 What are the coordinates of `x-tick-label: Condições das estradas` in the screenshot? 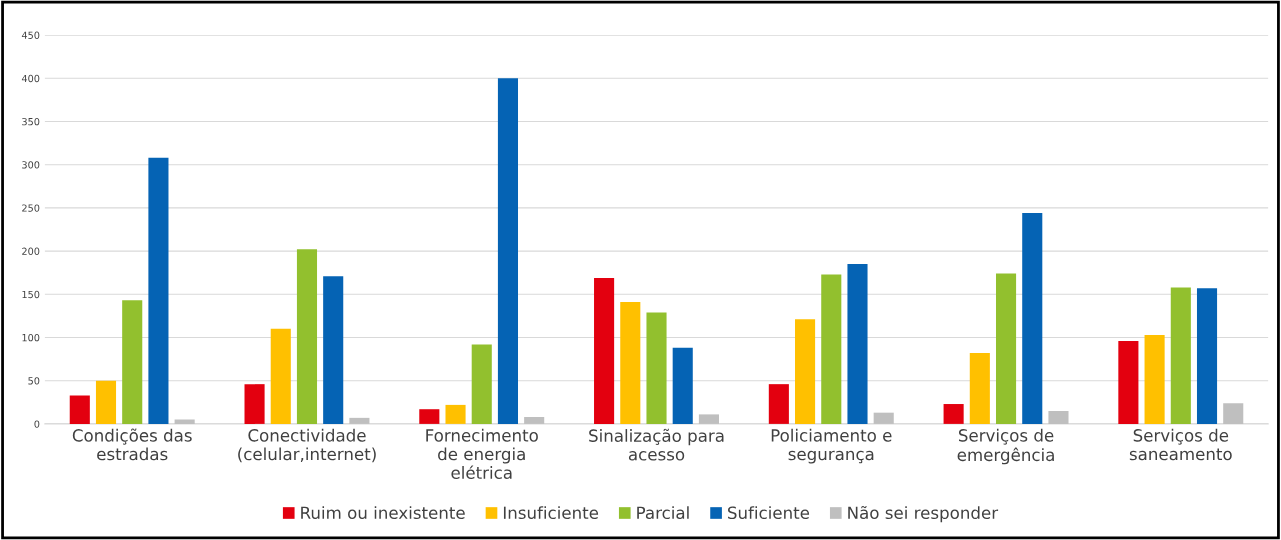 It's located at (132, 444).